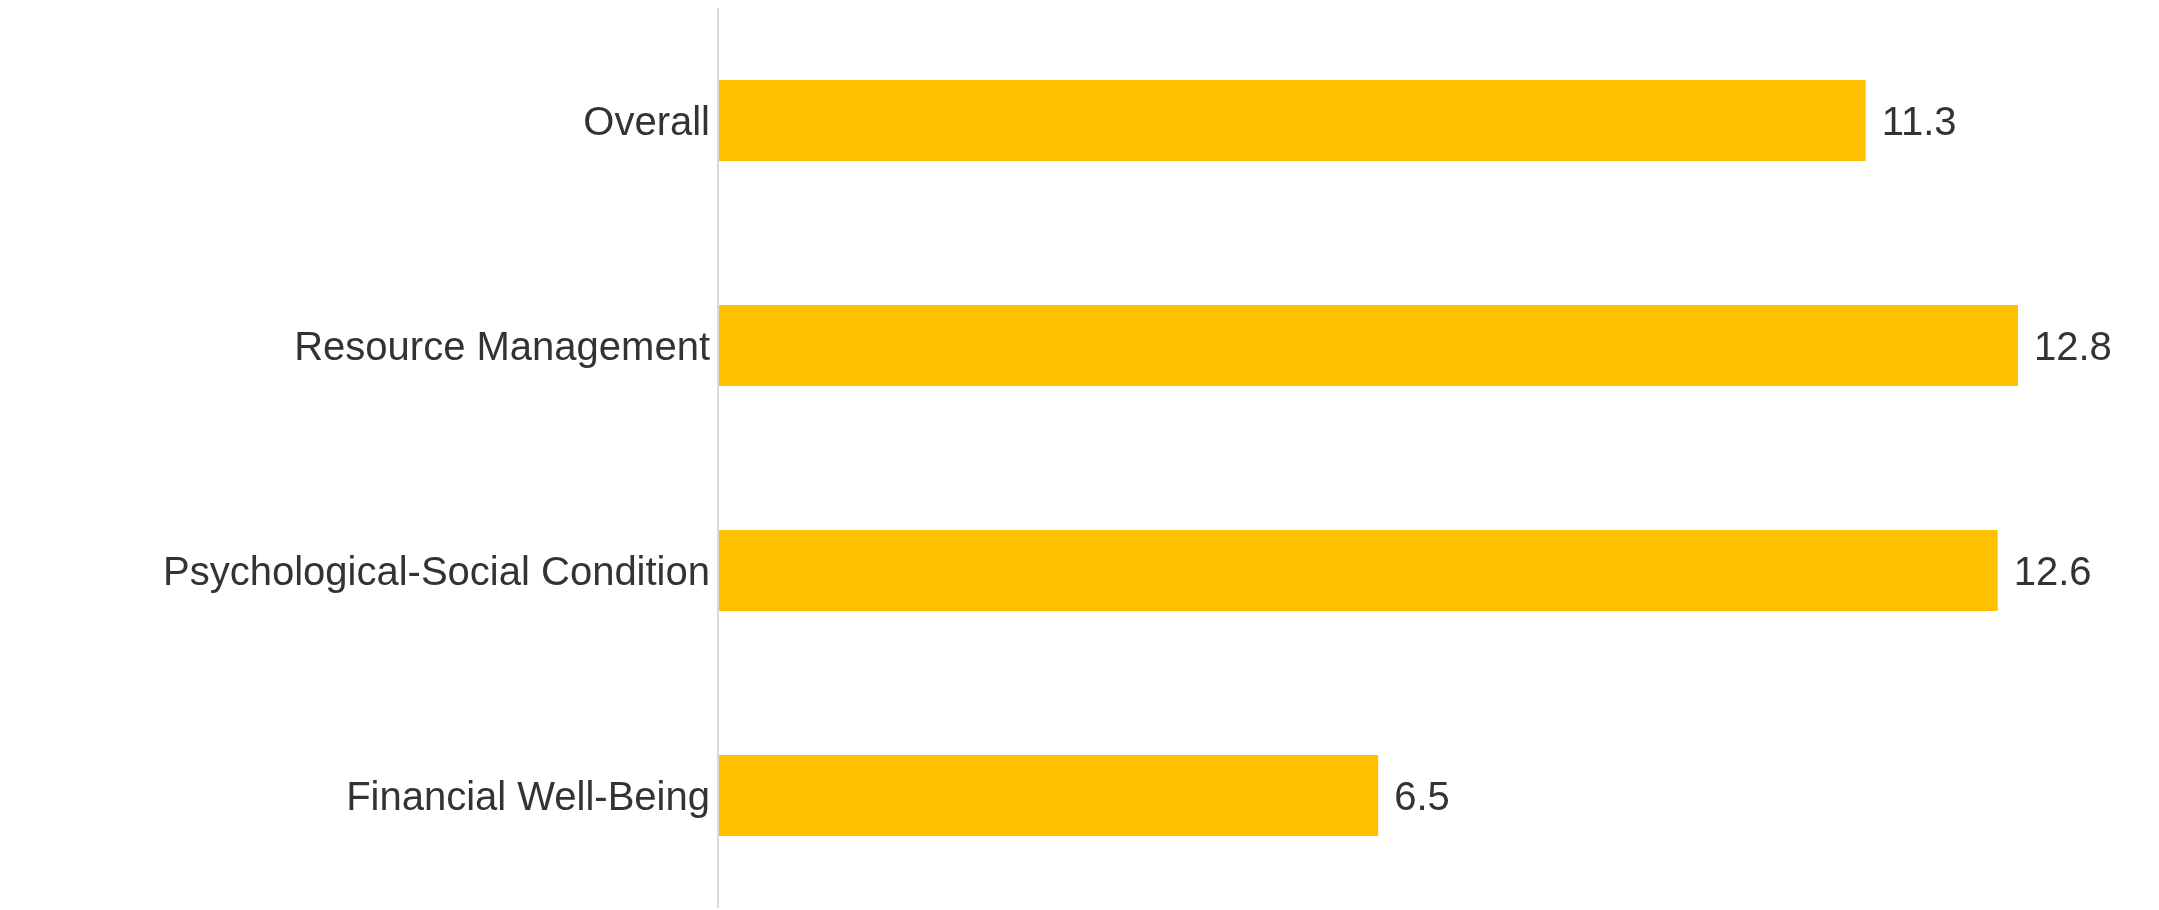 The width and height of the screenshot is (2159, 910). Describe the element at coordinates (502, 345) in the screenshot. I see `y-tick-label: Resource Management` at that location.